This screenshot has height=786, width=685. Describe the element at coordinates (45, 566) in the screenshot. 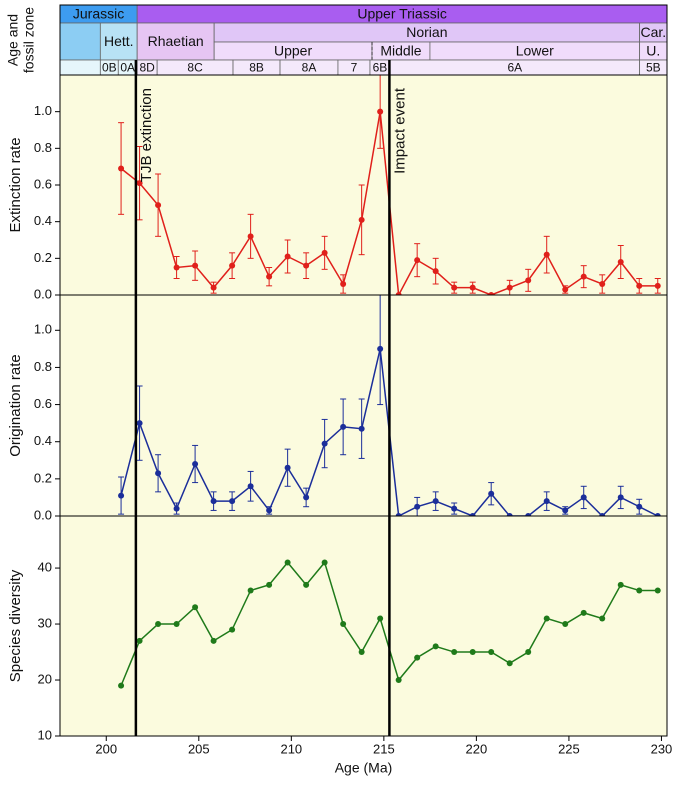

I see `y-tick-label: 40` at that location.